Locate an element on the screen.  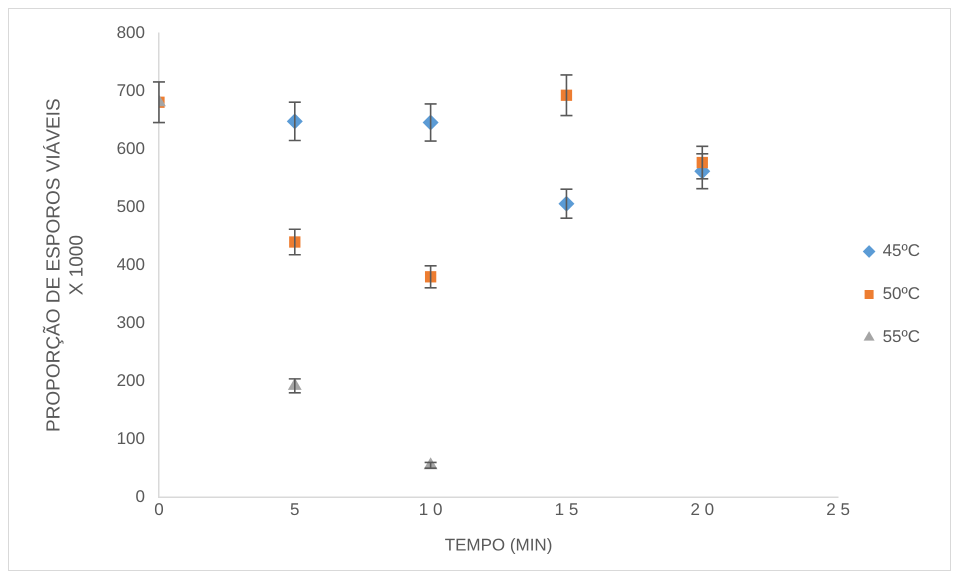
y-tick-label: 100 is located at coordinates (130, 438).